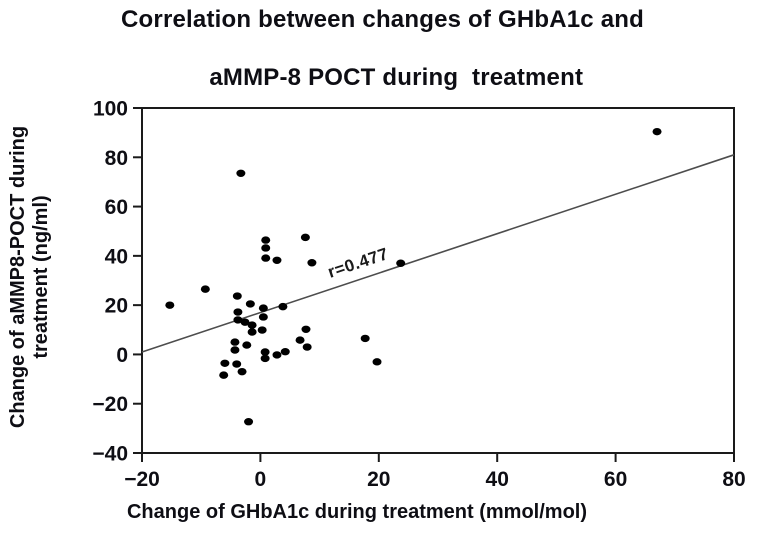 This screenshot has width=765, height=541. I want to click on y-tick-label: 80, so click(116, 158).